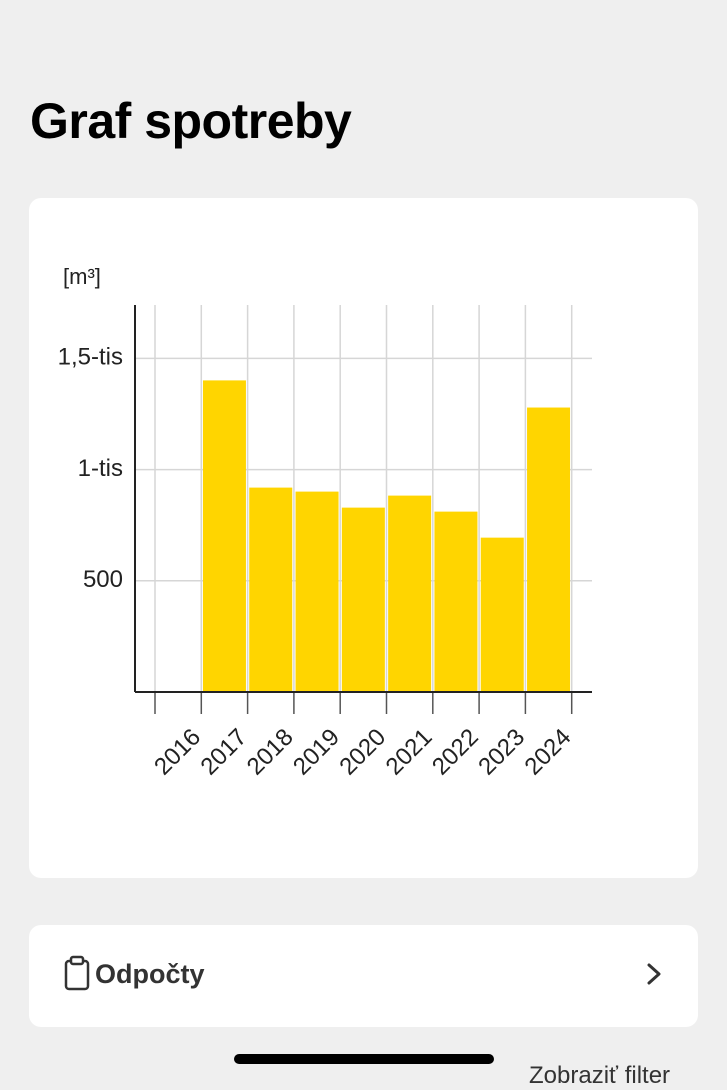 The height and width of the screenshot is (1090, 727). What do you see at coordinates (654, 974) in the screenshot?
I see `chevron-icon` at bounding box center [654, 974].